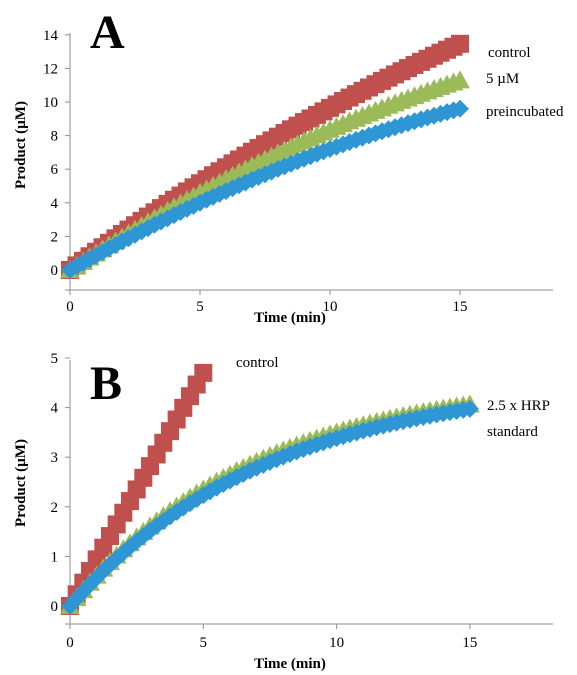 Image resolution: width=577 pixels, height=675 pixels. What do you see at coordinates (107, 32) in the screenshot?
I see `panel-letter: A` at bounding box center [107, 32].